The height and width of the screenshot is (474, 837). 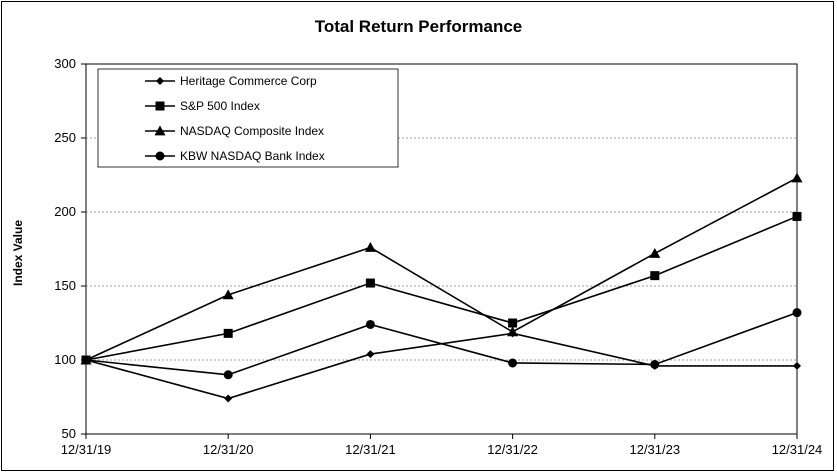 I want to click on y-tick-label: 150, so click(x=65, y=285).